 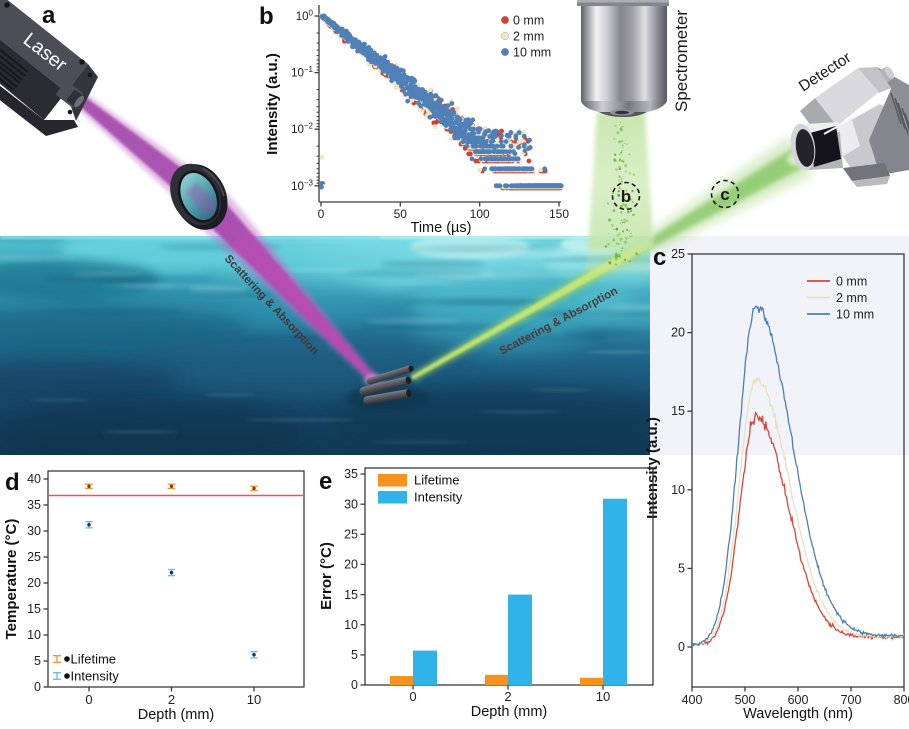 I want to click on svg-text: 50, so click(x=401, y=214).